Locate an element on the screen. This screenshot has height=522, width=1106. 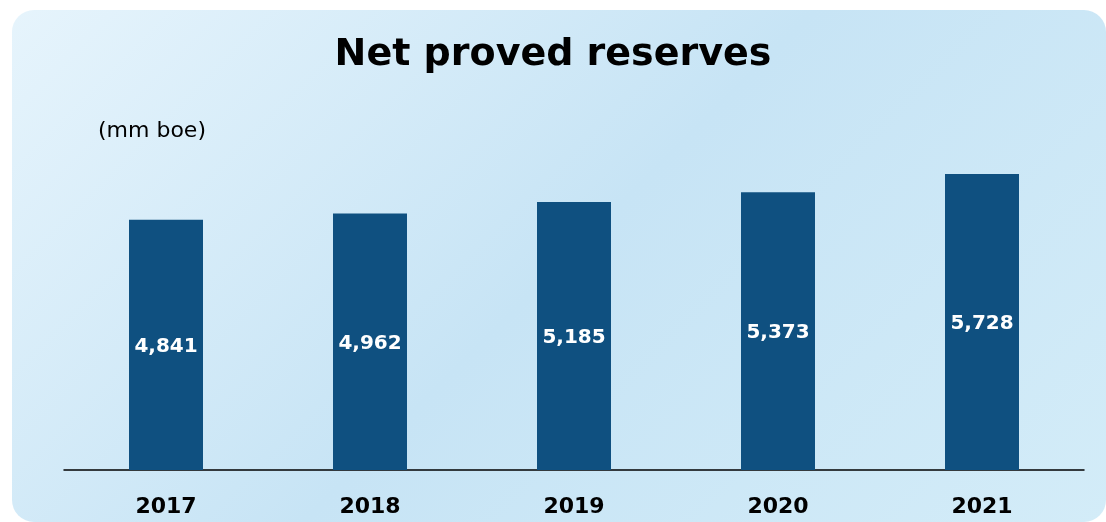
x-tick-label: 2017 is located at coordinates (166, 505).